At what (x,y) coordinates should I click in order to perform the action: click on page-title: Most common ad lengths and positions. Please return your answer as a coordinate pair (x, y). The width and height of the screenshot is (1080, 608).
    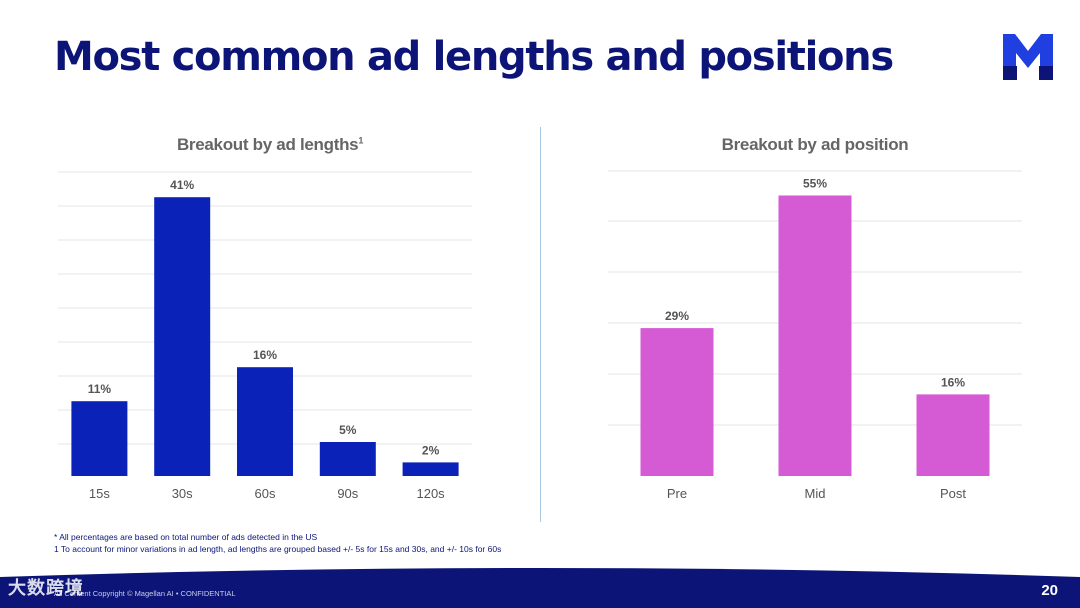
    Looking at the image, I should click on (474, 57).